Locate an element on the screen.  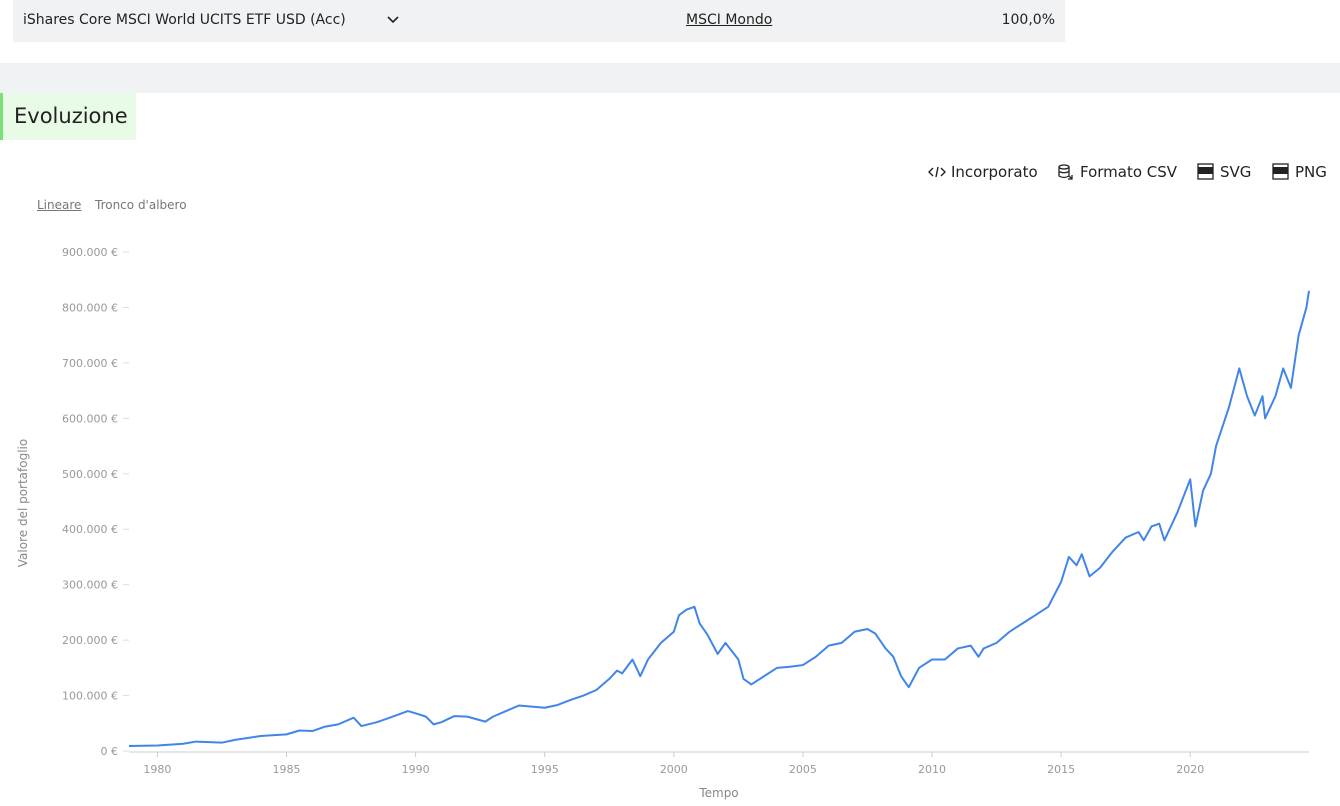
y-axis-label: Valore del portafoglio is located at coordinates (23, 503).